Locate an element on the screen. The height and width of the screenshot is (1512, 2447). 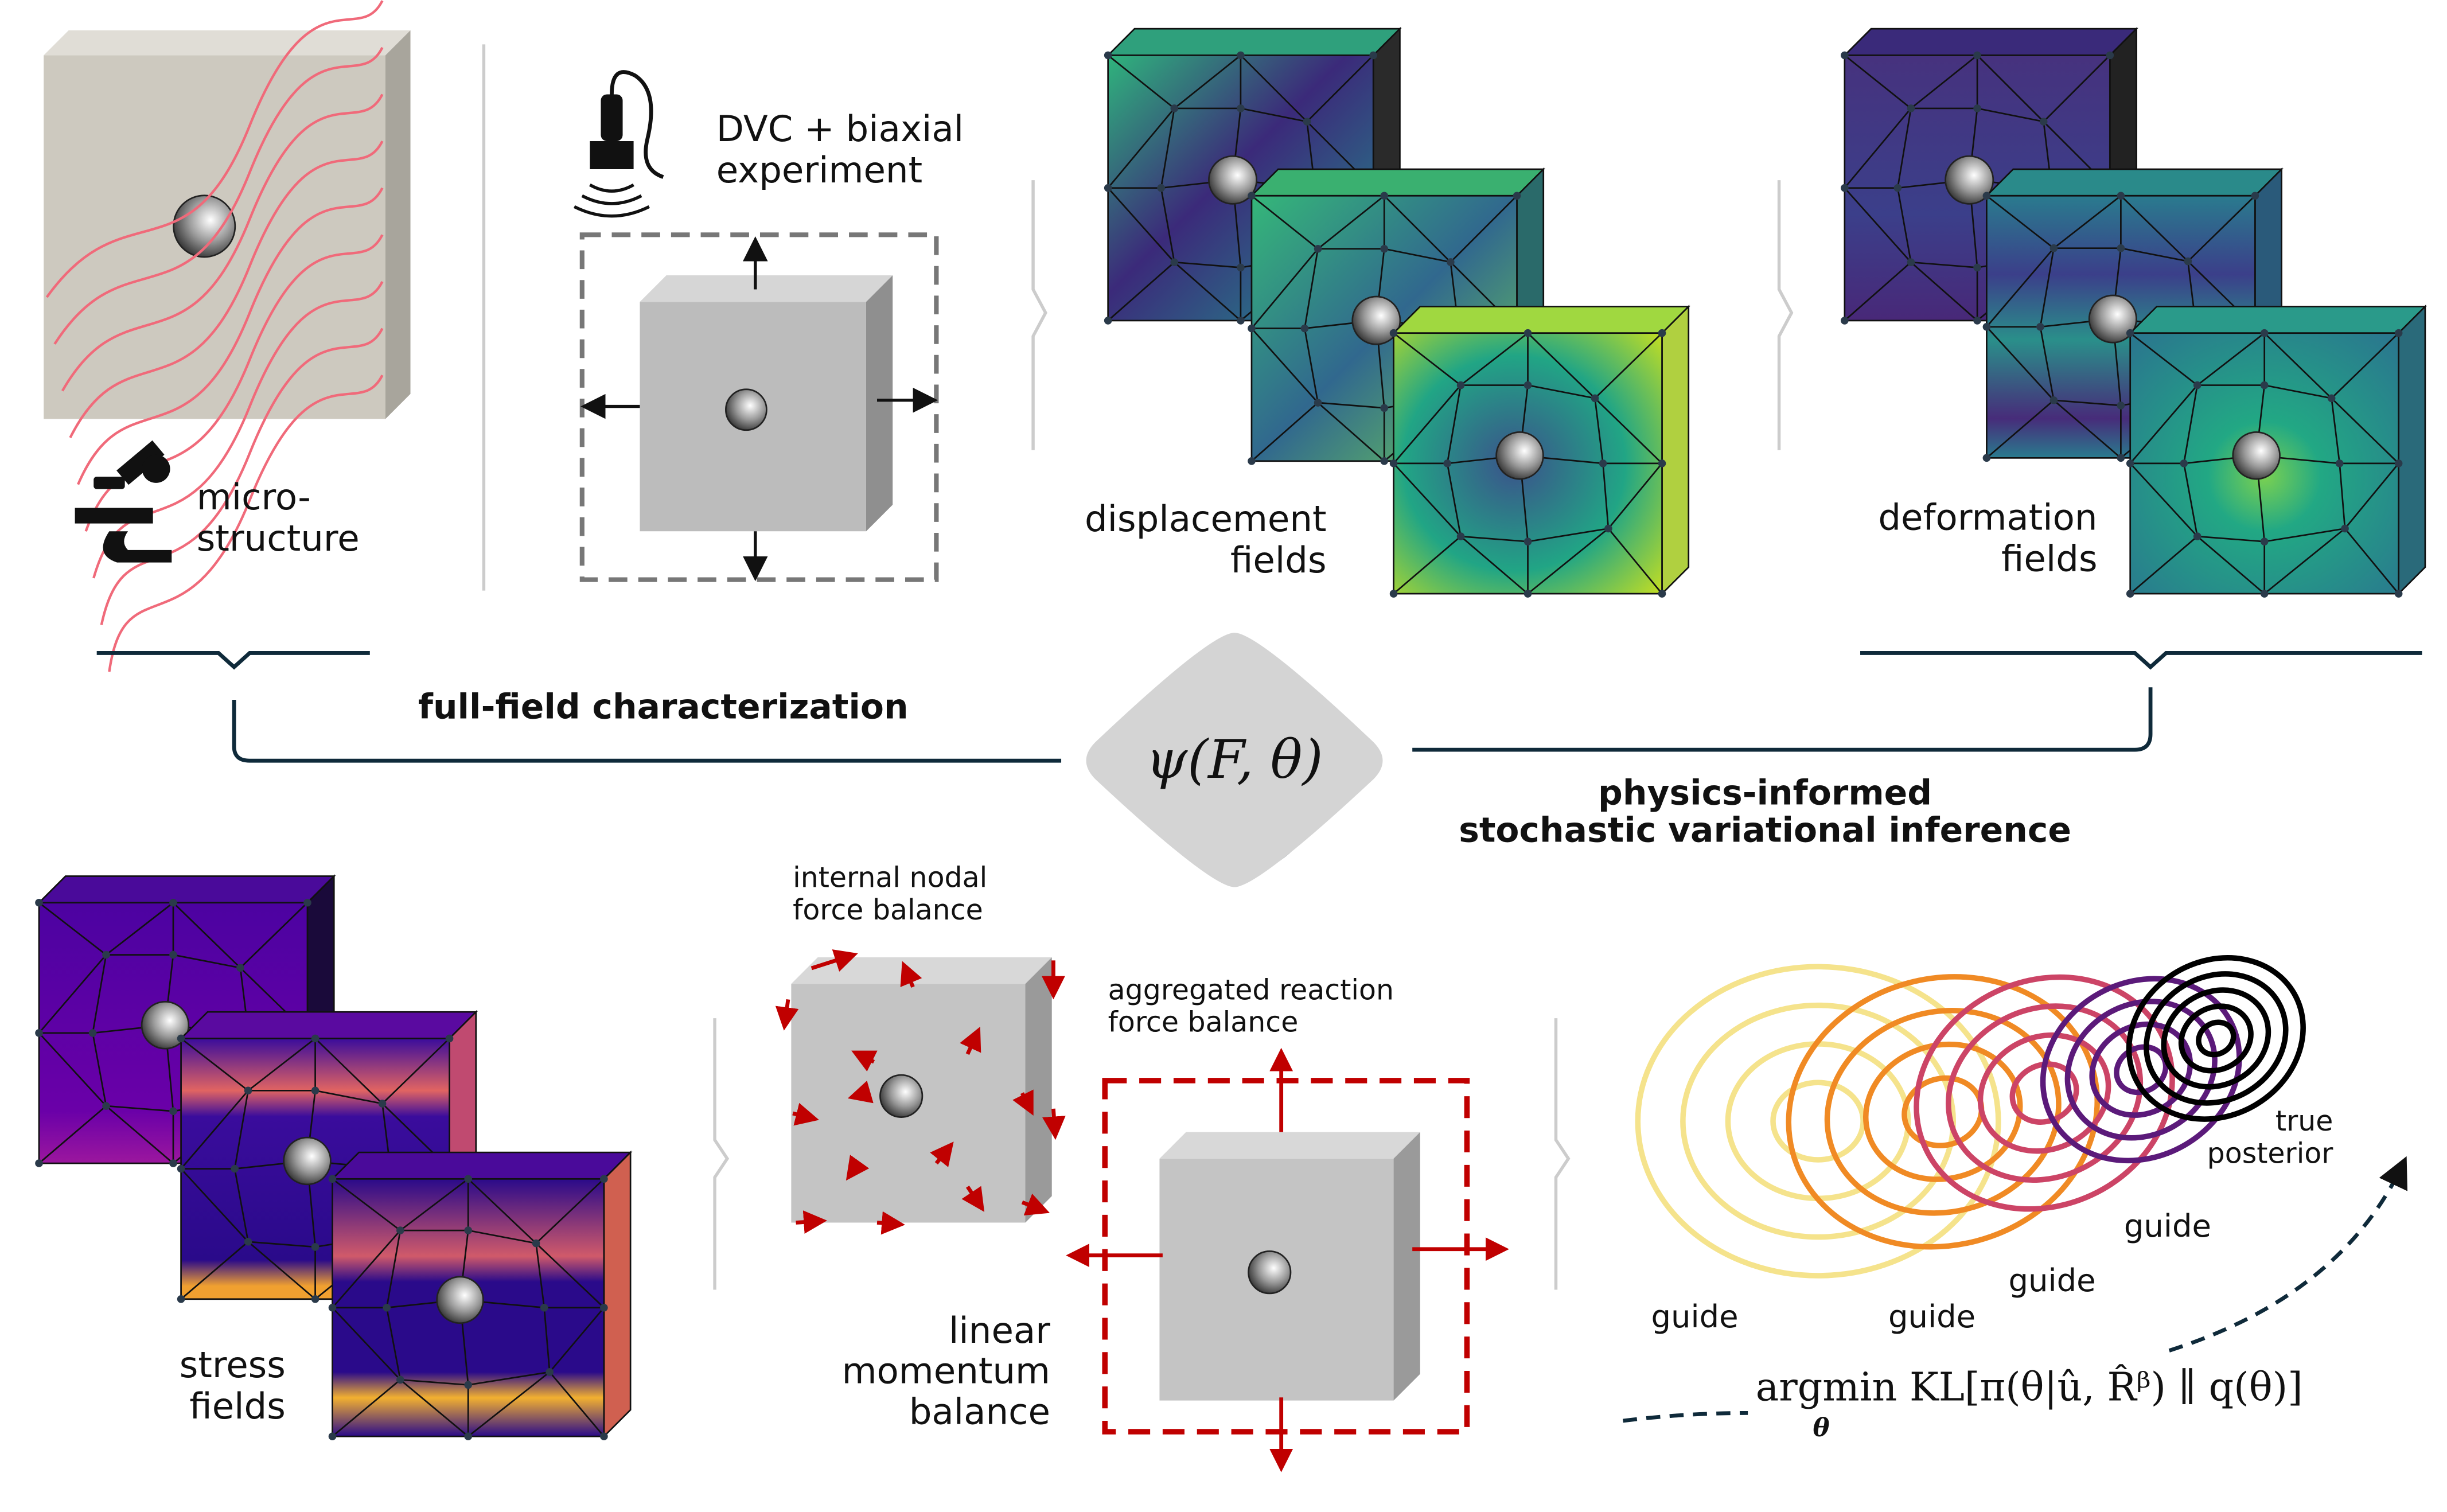
internal-force-specimen is located at coordinates (921, 1090).